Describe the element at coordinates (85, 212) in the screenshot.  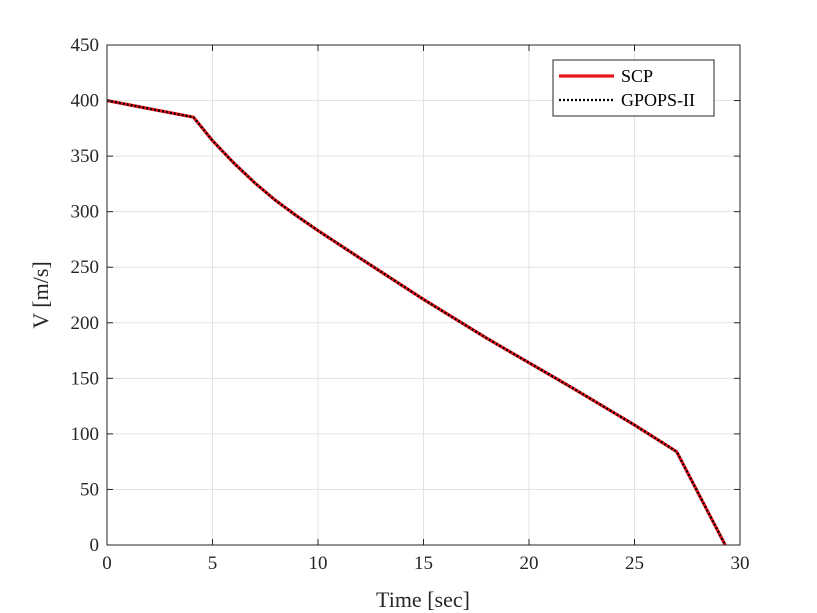
I see `y-tick-label: 300` at that location.